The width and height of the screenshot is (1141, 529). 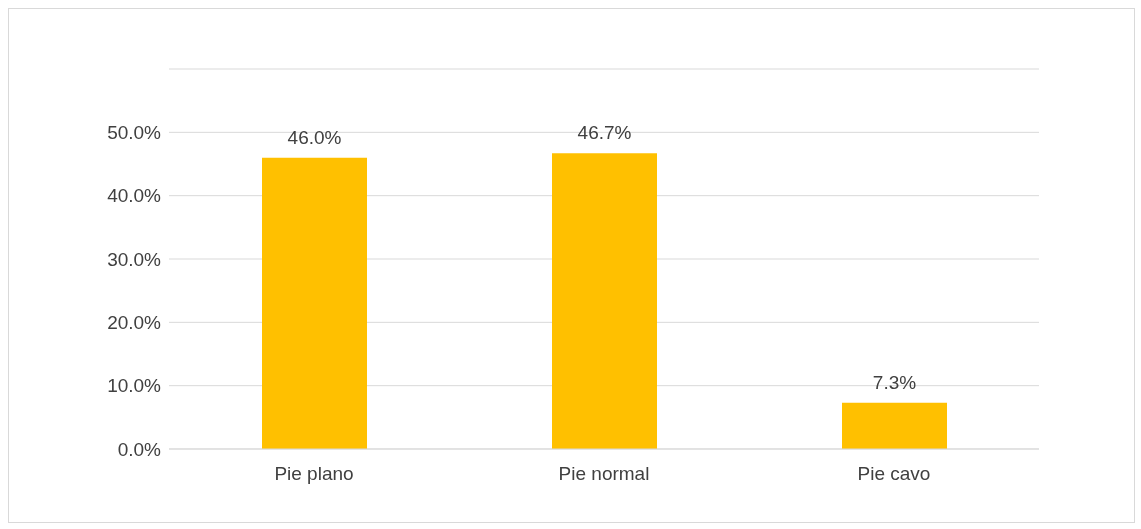 What do you see at coordinates (604, 133) in the screenshot?
I see `data-label: 46.7%` at bounding box center [604, 133].